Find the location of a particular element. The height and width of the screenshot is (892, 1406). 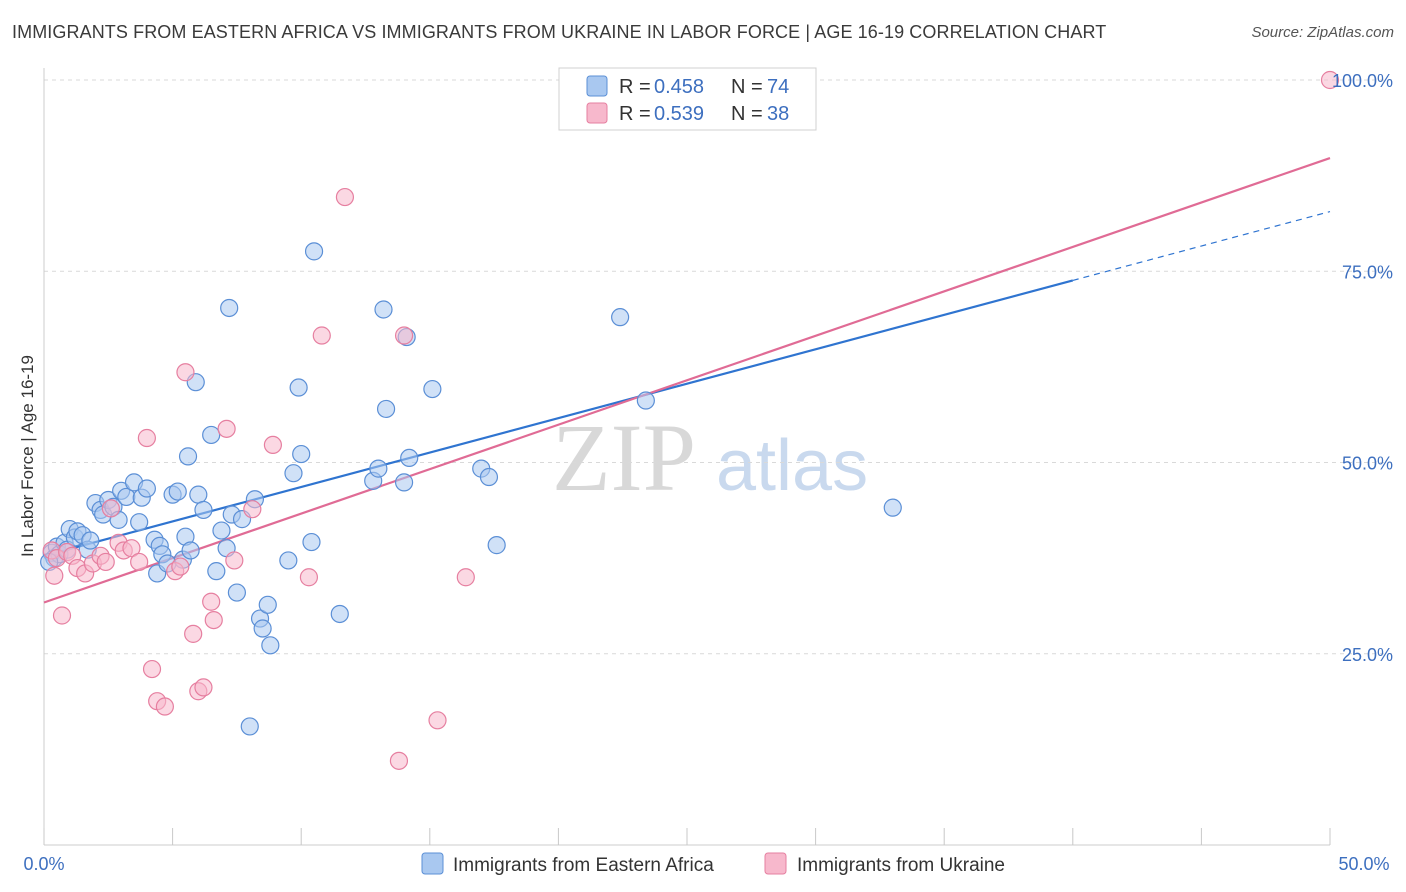

y-tick-label-75: 75.0% is located at coordinates (1367, 272).